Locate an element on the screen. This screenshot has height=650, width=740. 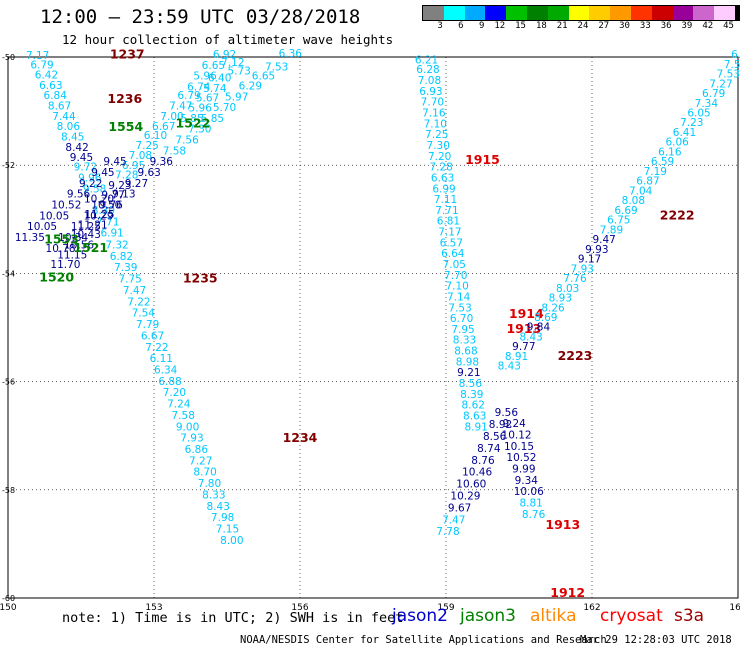
wave-height-value: 9.72 is located at coordinates (85, 168).